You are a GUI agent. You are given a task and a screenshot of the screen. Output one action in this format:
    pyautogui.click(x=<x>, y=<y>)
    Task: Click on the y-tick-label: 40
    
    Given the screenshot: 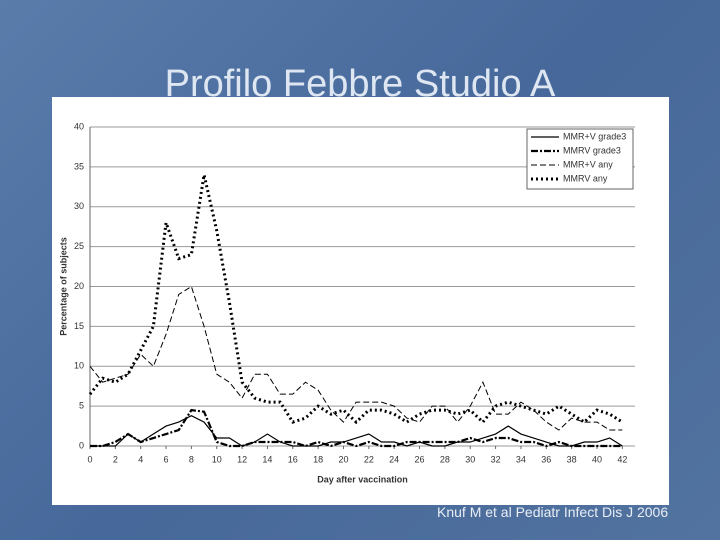 What is the action you would take?
    pyautogui.click(x=79, y=126)
    